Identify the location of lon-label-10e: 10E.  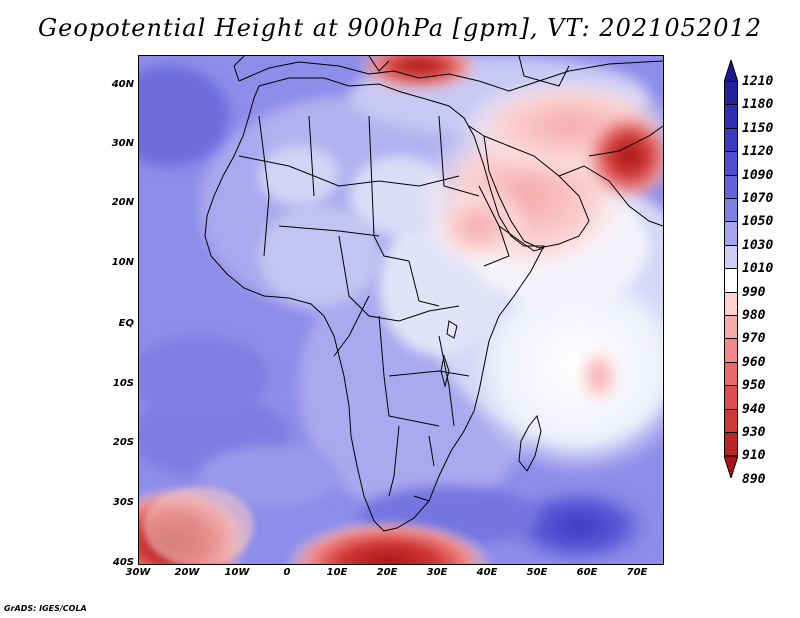
(337, 572).